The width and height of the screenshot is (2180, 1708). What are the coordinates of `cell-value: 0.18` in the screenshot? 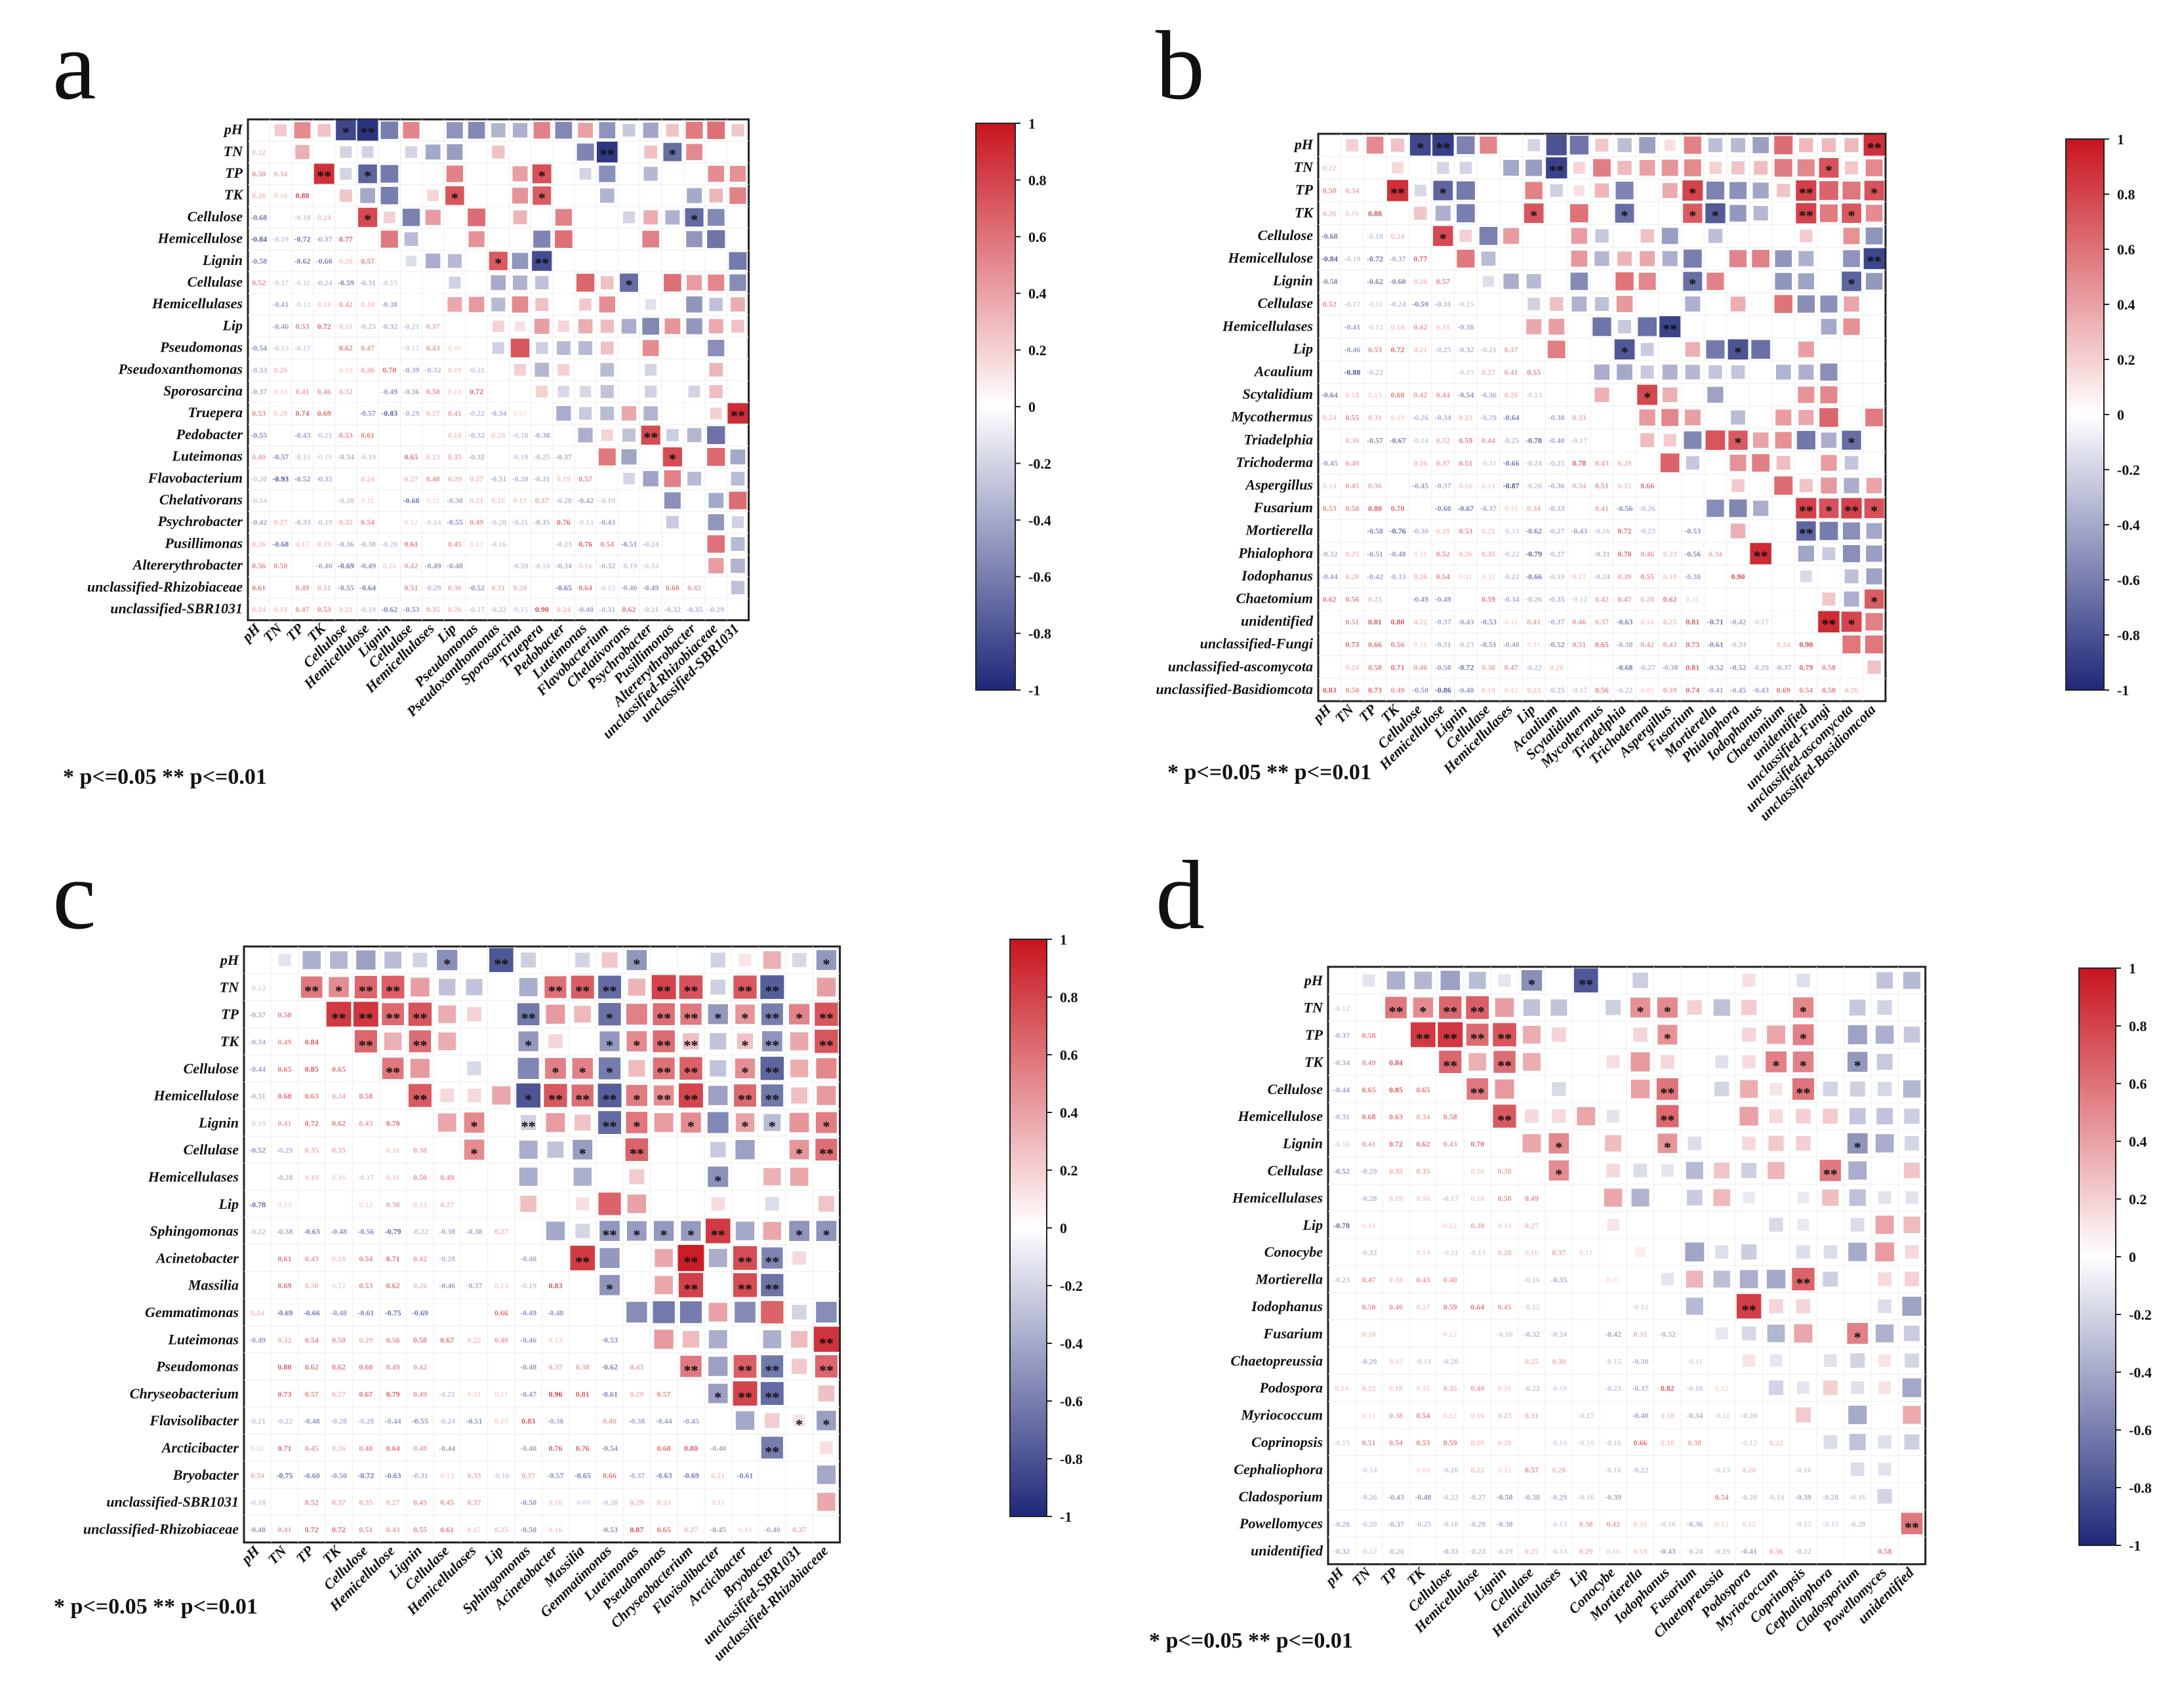 It's located at (1396, 1279).